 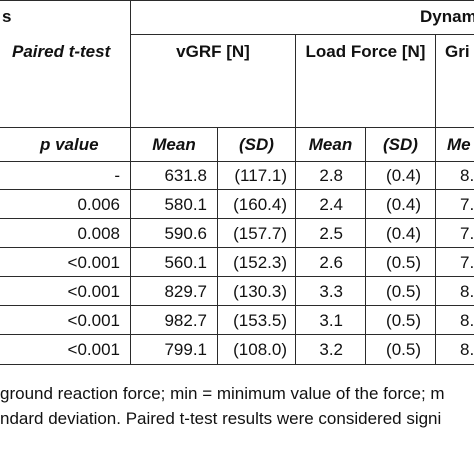 I want to click on cell-vgrf-sd: (130.3), so click(x=260, y=291).